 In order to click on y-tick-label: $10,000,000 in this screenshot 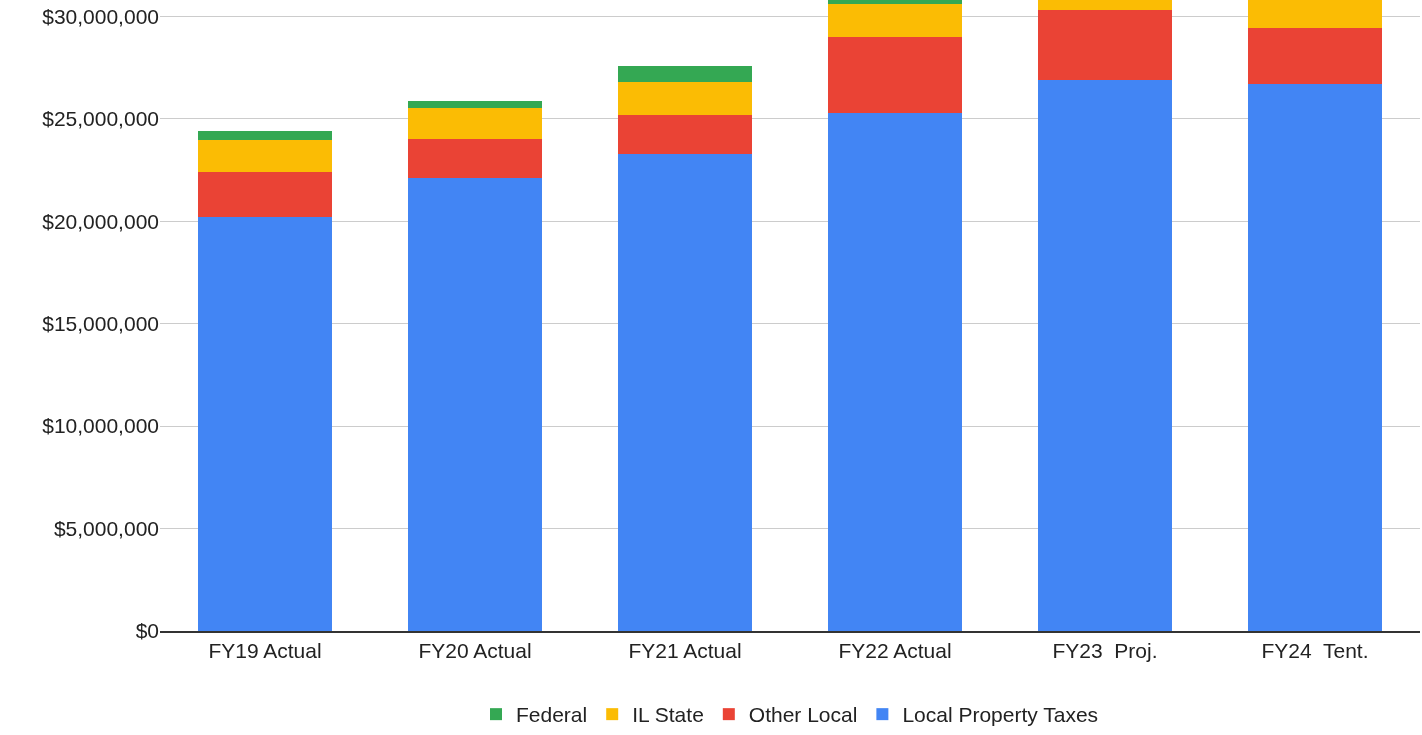, I will do `click(100, 426)`.